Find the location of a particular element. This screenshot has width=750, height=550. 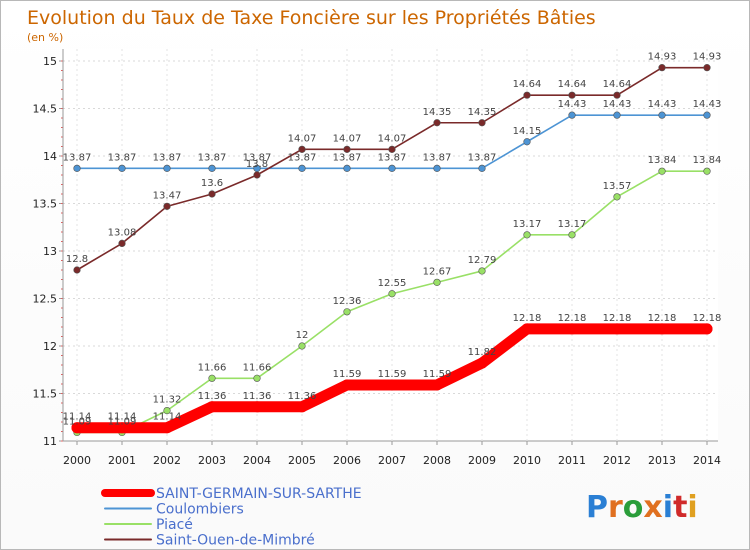

data-label: 13.84 is located at coordinates (707, 160).